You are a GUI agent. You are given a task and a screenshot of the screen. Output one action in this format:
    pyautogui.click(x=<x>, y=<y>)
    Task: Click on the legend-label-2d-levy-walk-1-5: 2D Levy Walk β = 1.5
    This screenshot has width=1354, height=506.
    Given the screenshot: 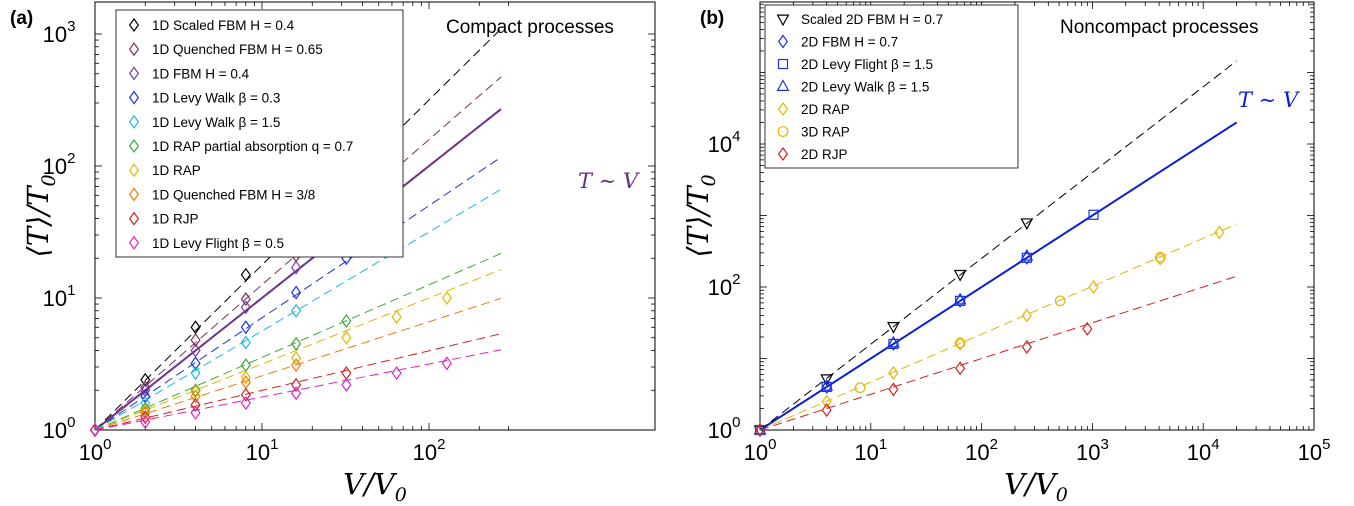 What is the action you would take?
    pyautogui.click(x=865, y=87)
    